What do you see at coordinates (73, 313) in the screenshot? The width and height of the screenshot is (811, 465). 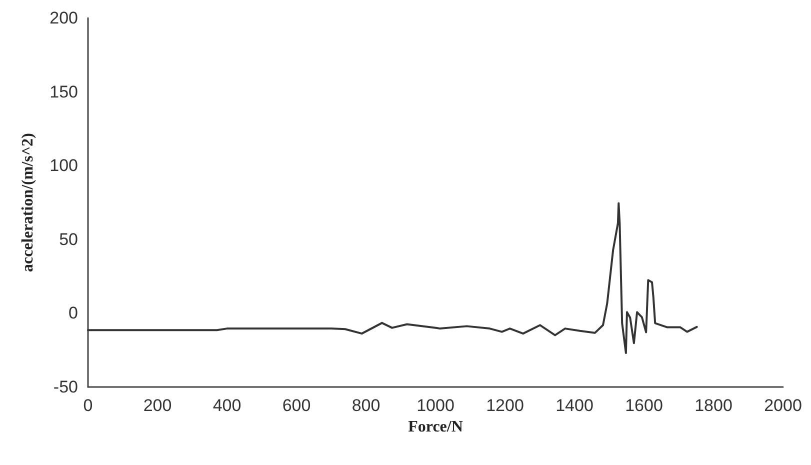 I see `y-tick-label: 0` at bounding box center [73, 313].